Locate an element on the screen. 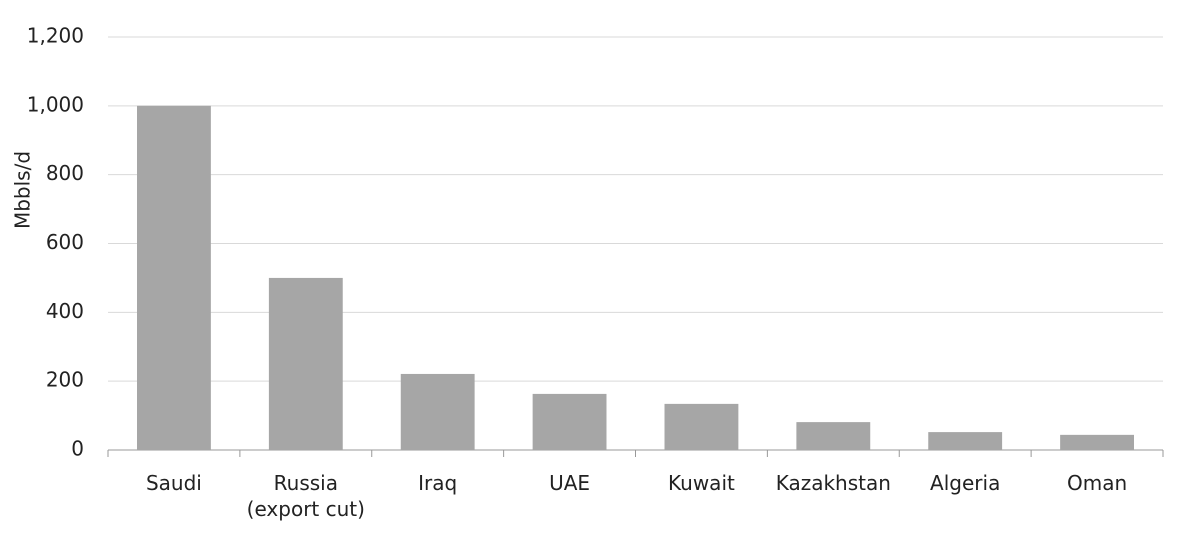 This screenshot has width=1200, height=553. y-tick-label: 600 is located at coordinates (65, 242).